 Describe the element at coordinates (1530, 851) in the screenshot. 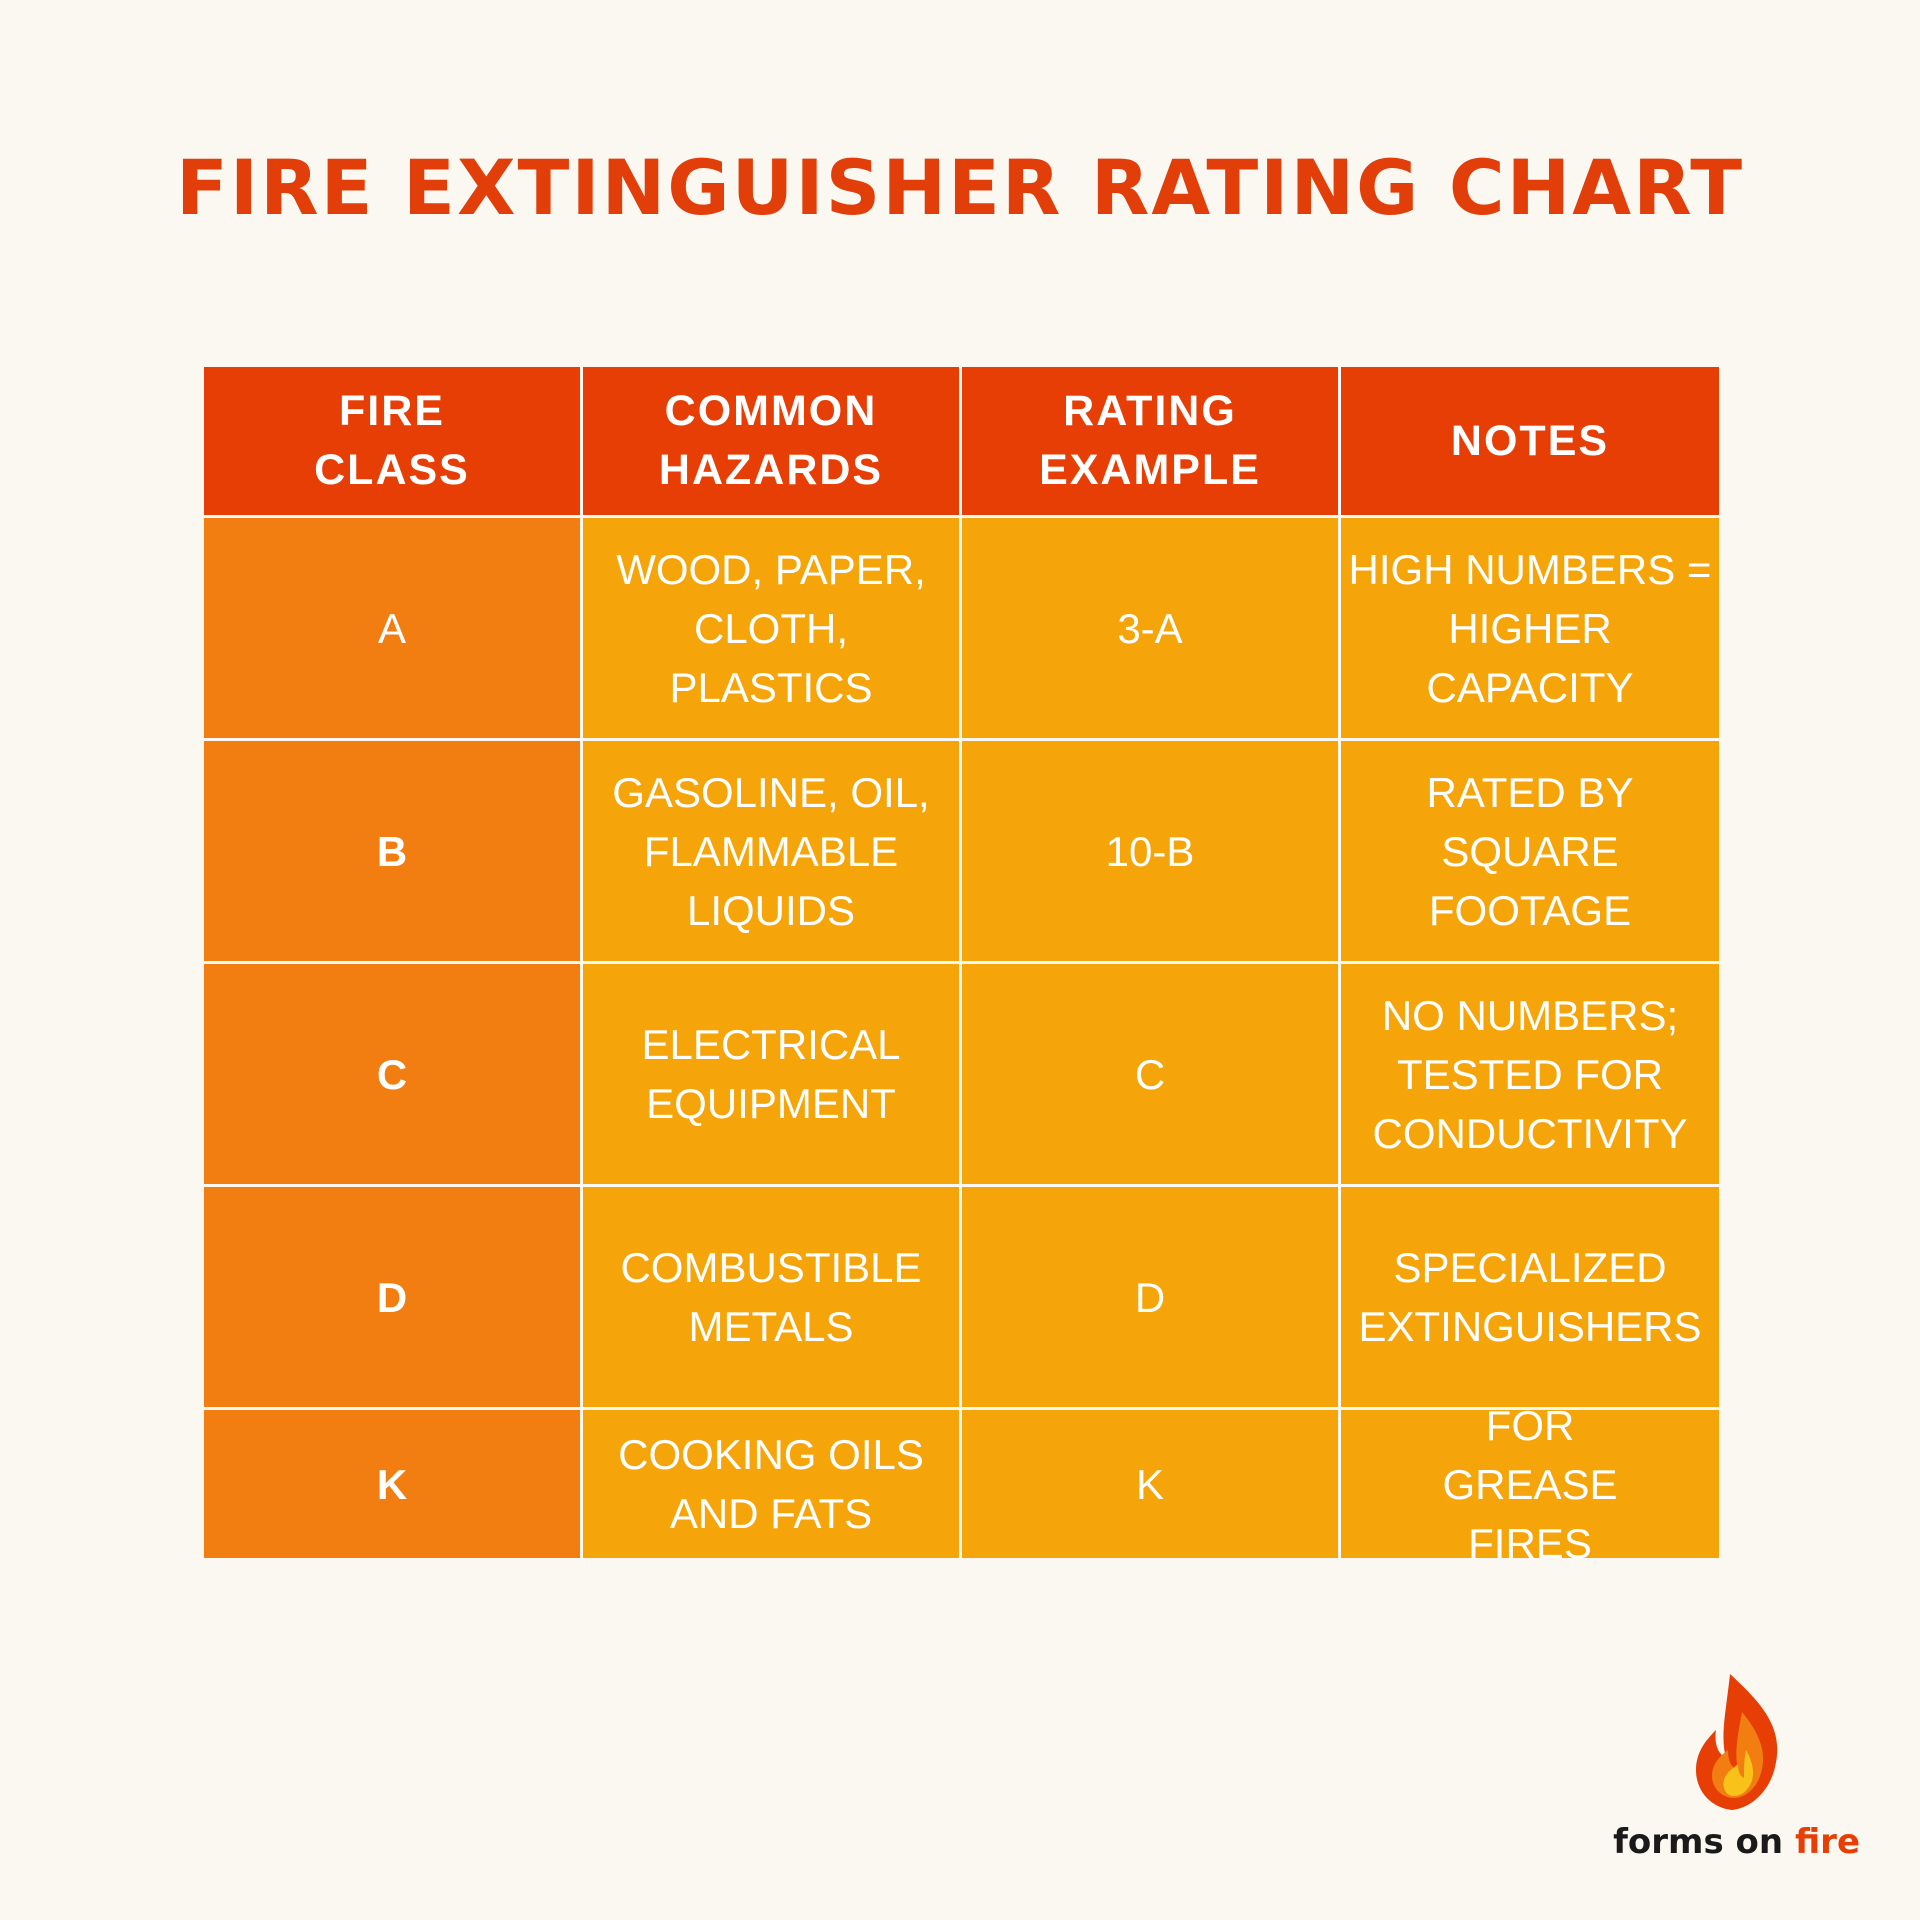

I see `notes-cell: RATED BY SQUARE FOOTAGE` at that location.